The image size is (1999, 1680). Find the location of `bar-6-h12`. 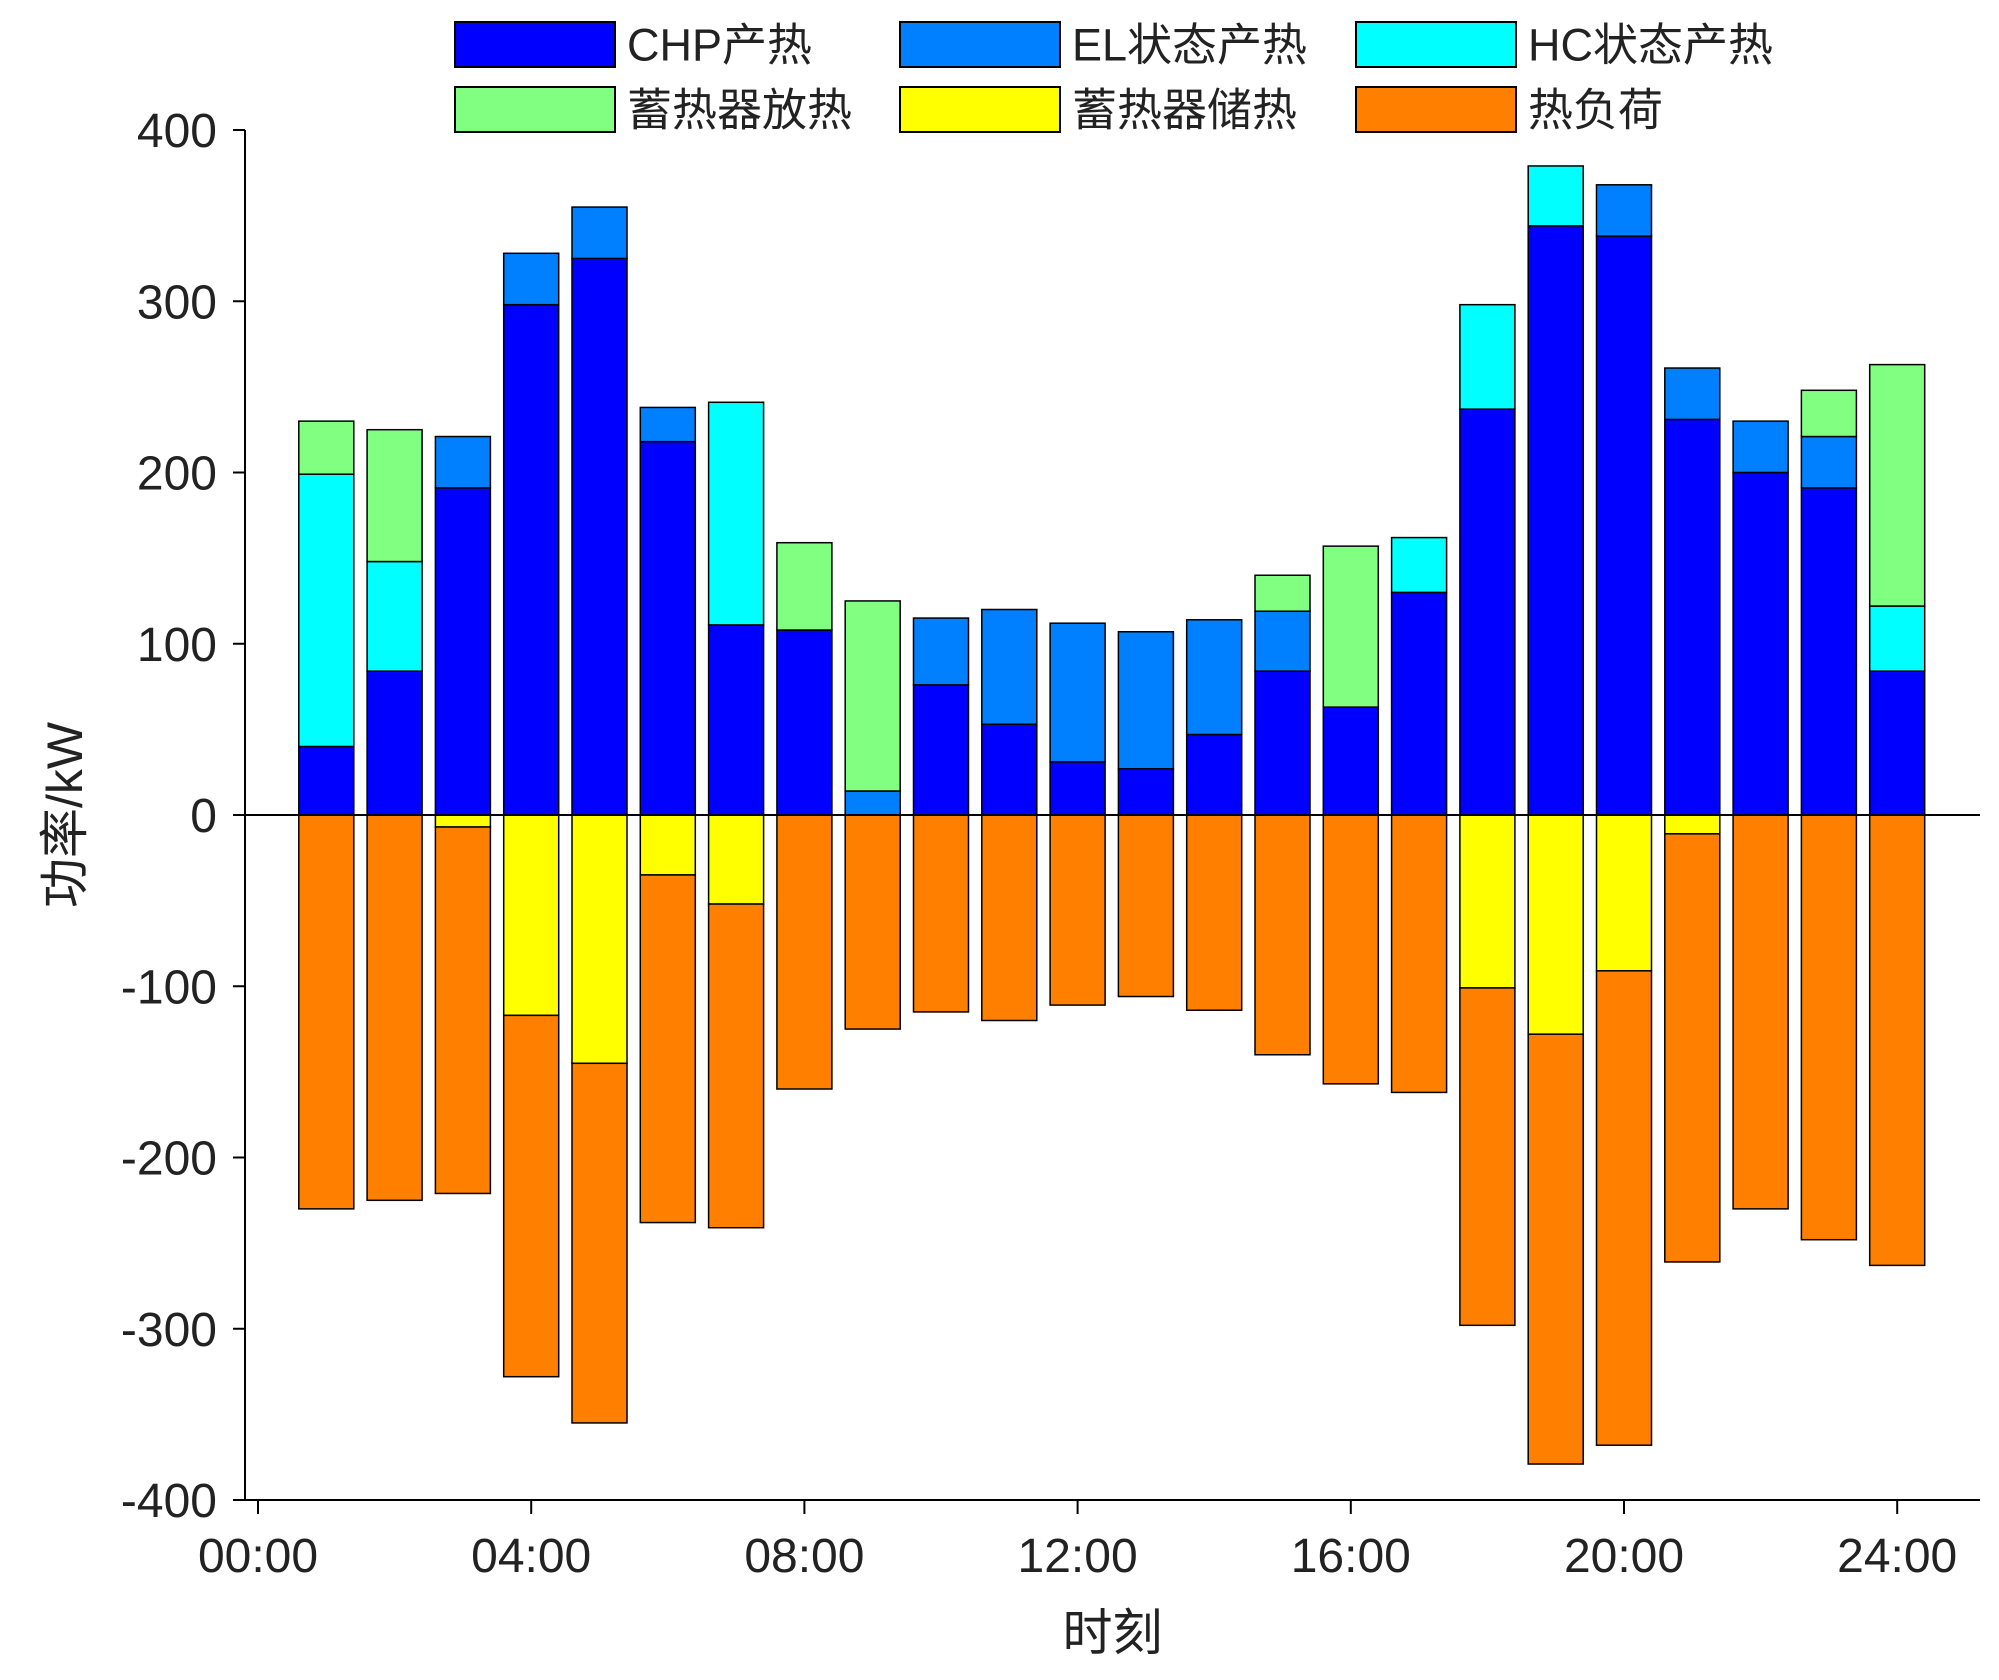

bar-6-h12 is located at coordinates (1077, 910).